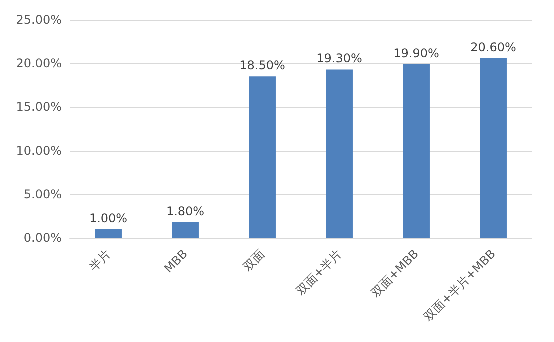 This screenshot has width=554, height=342. I want to click on x-tick-label: 双面, so click(254, 260).